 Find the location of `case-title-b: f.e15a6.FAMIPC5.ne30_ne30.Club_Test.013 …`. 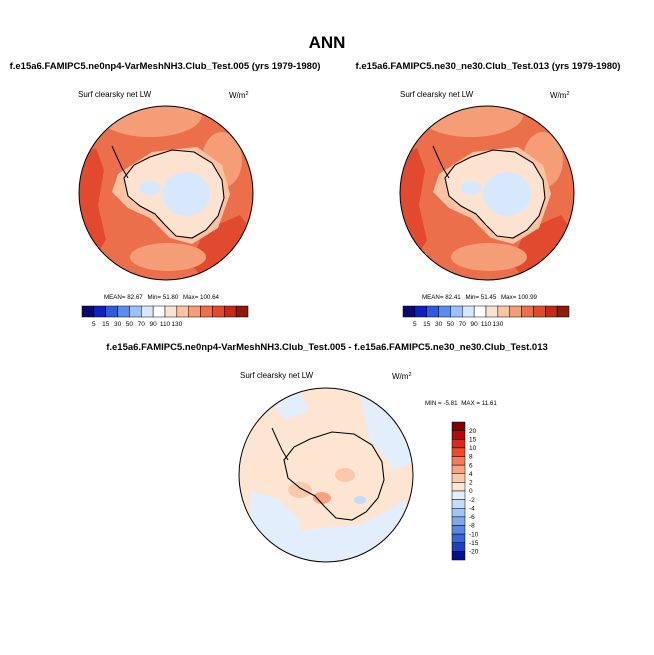

case-title-b: f.e15a6.FAMIPC5.ne30_ne30.Club_Test.013 … is located at coordinates (488, 66).